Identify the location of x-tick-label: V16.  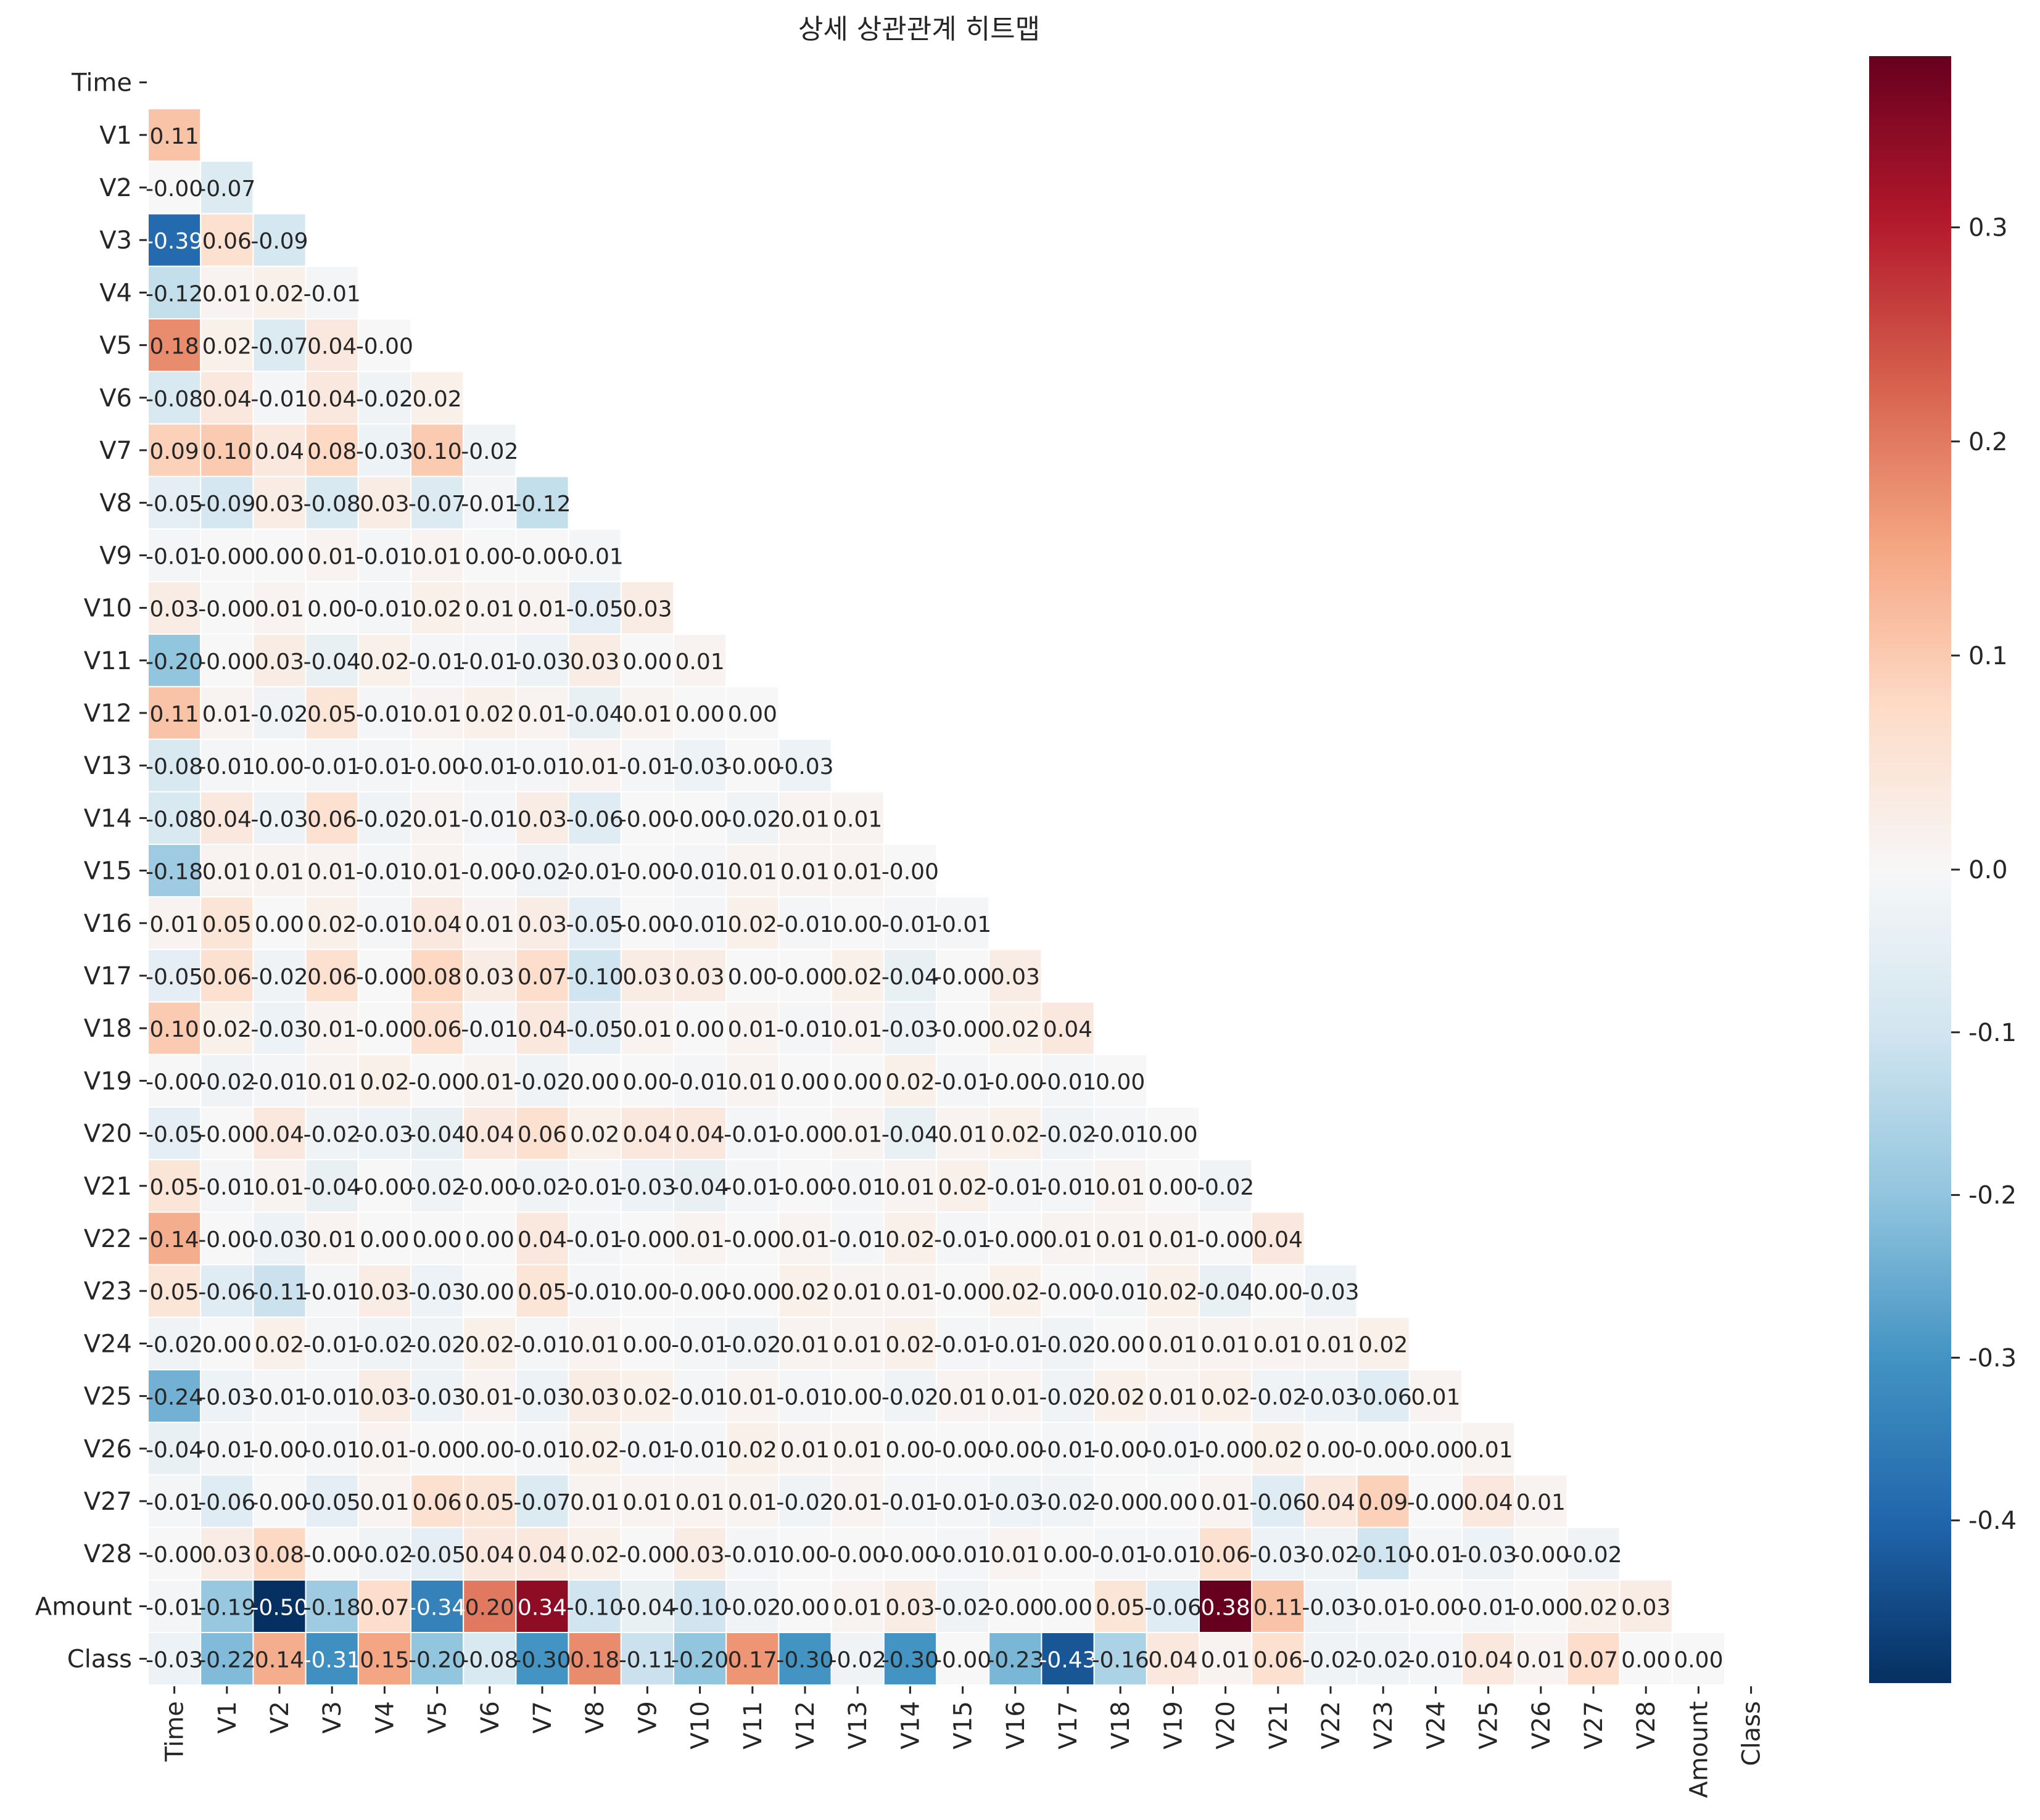
(1016, 1725).